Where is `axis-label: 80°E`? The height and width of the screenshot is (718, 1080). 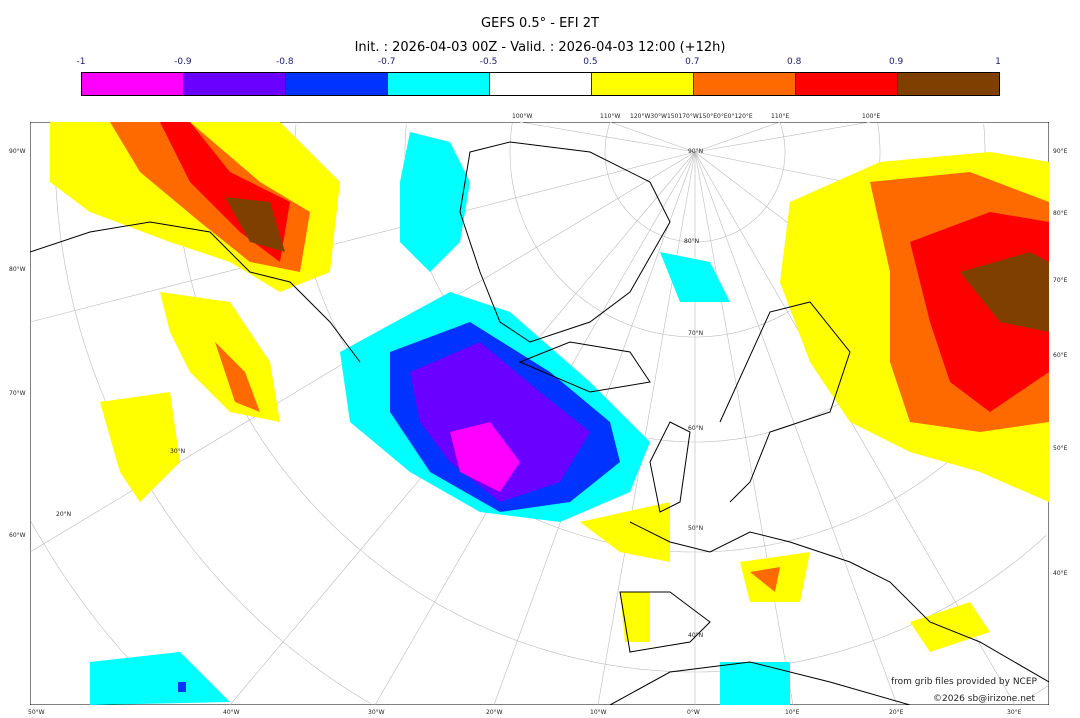 axis-label: 80°E is located at coordinates (1060, 213).